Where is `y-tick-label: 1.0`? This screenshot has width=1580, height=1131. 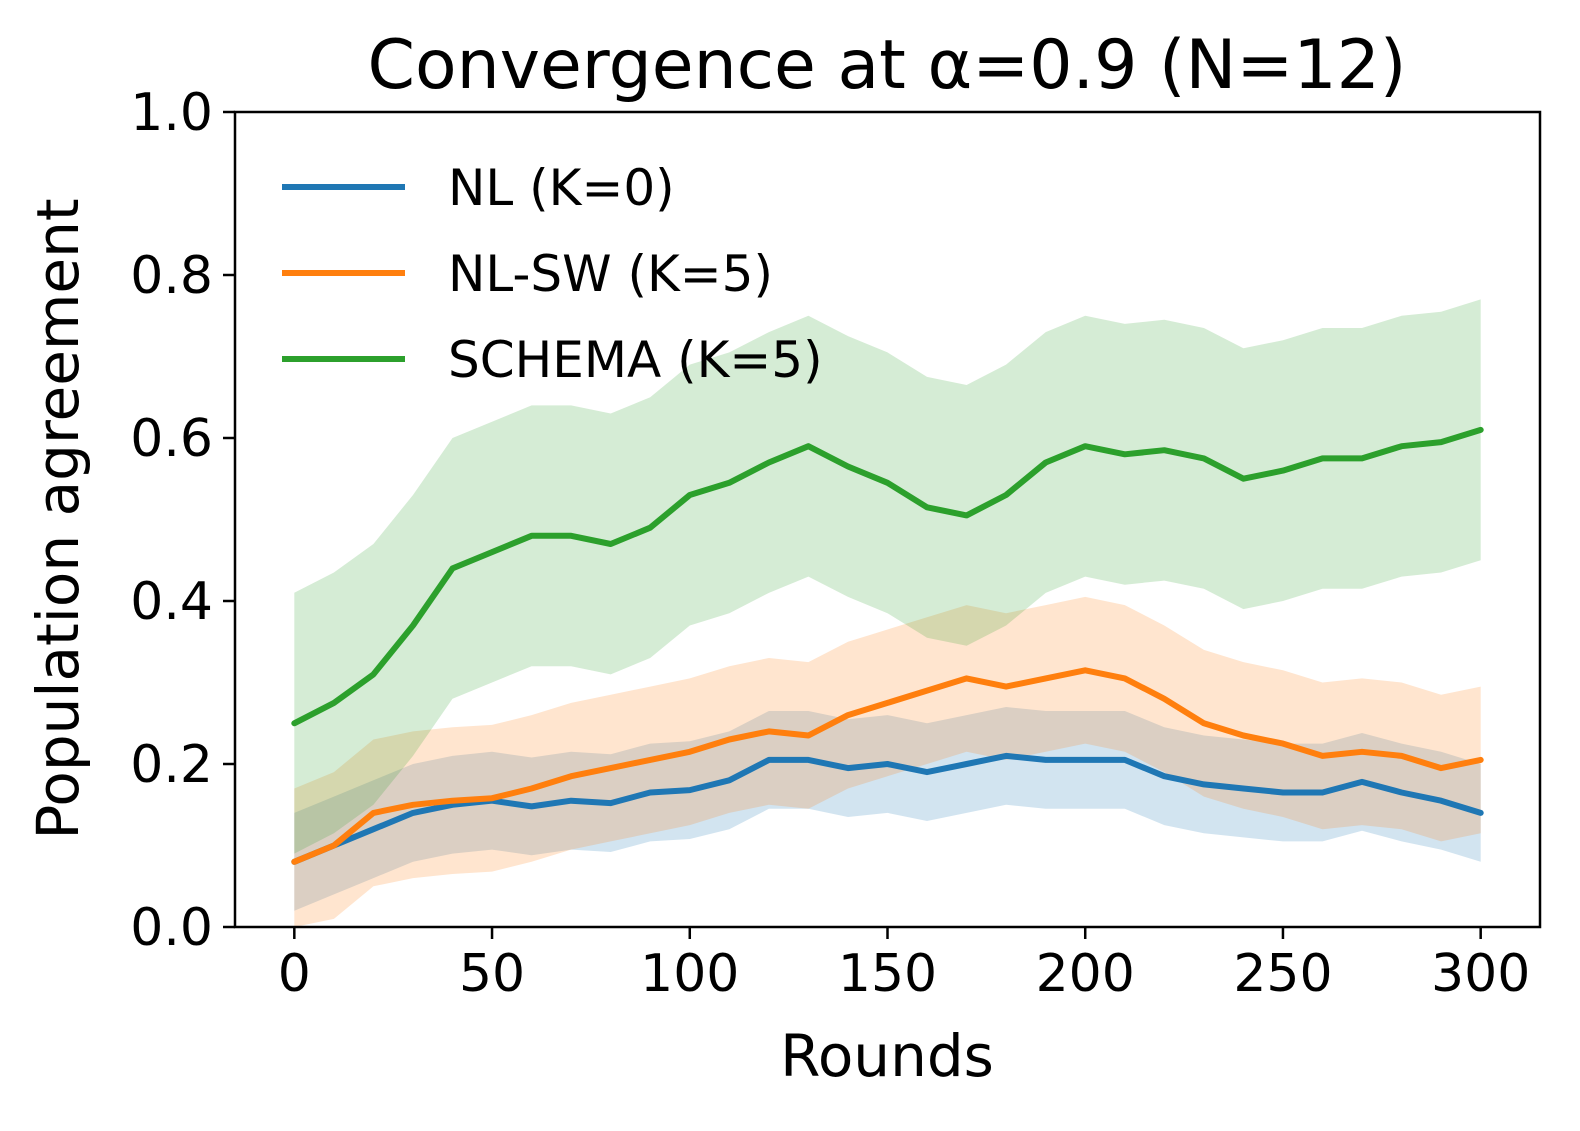
y-tick-label: 1.0 is located at coordinates (171, 113).